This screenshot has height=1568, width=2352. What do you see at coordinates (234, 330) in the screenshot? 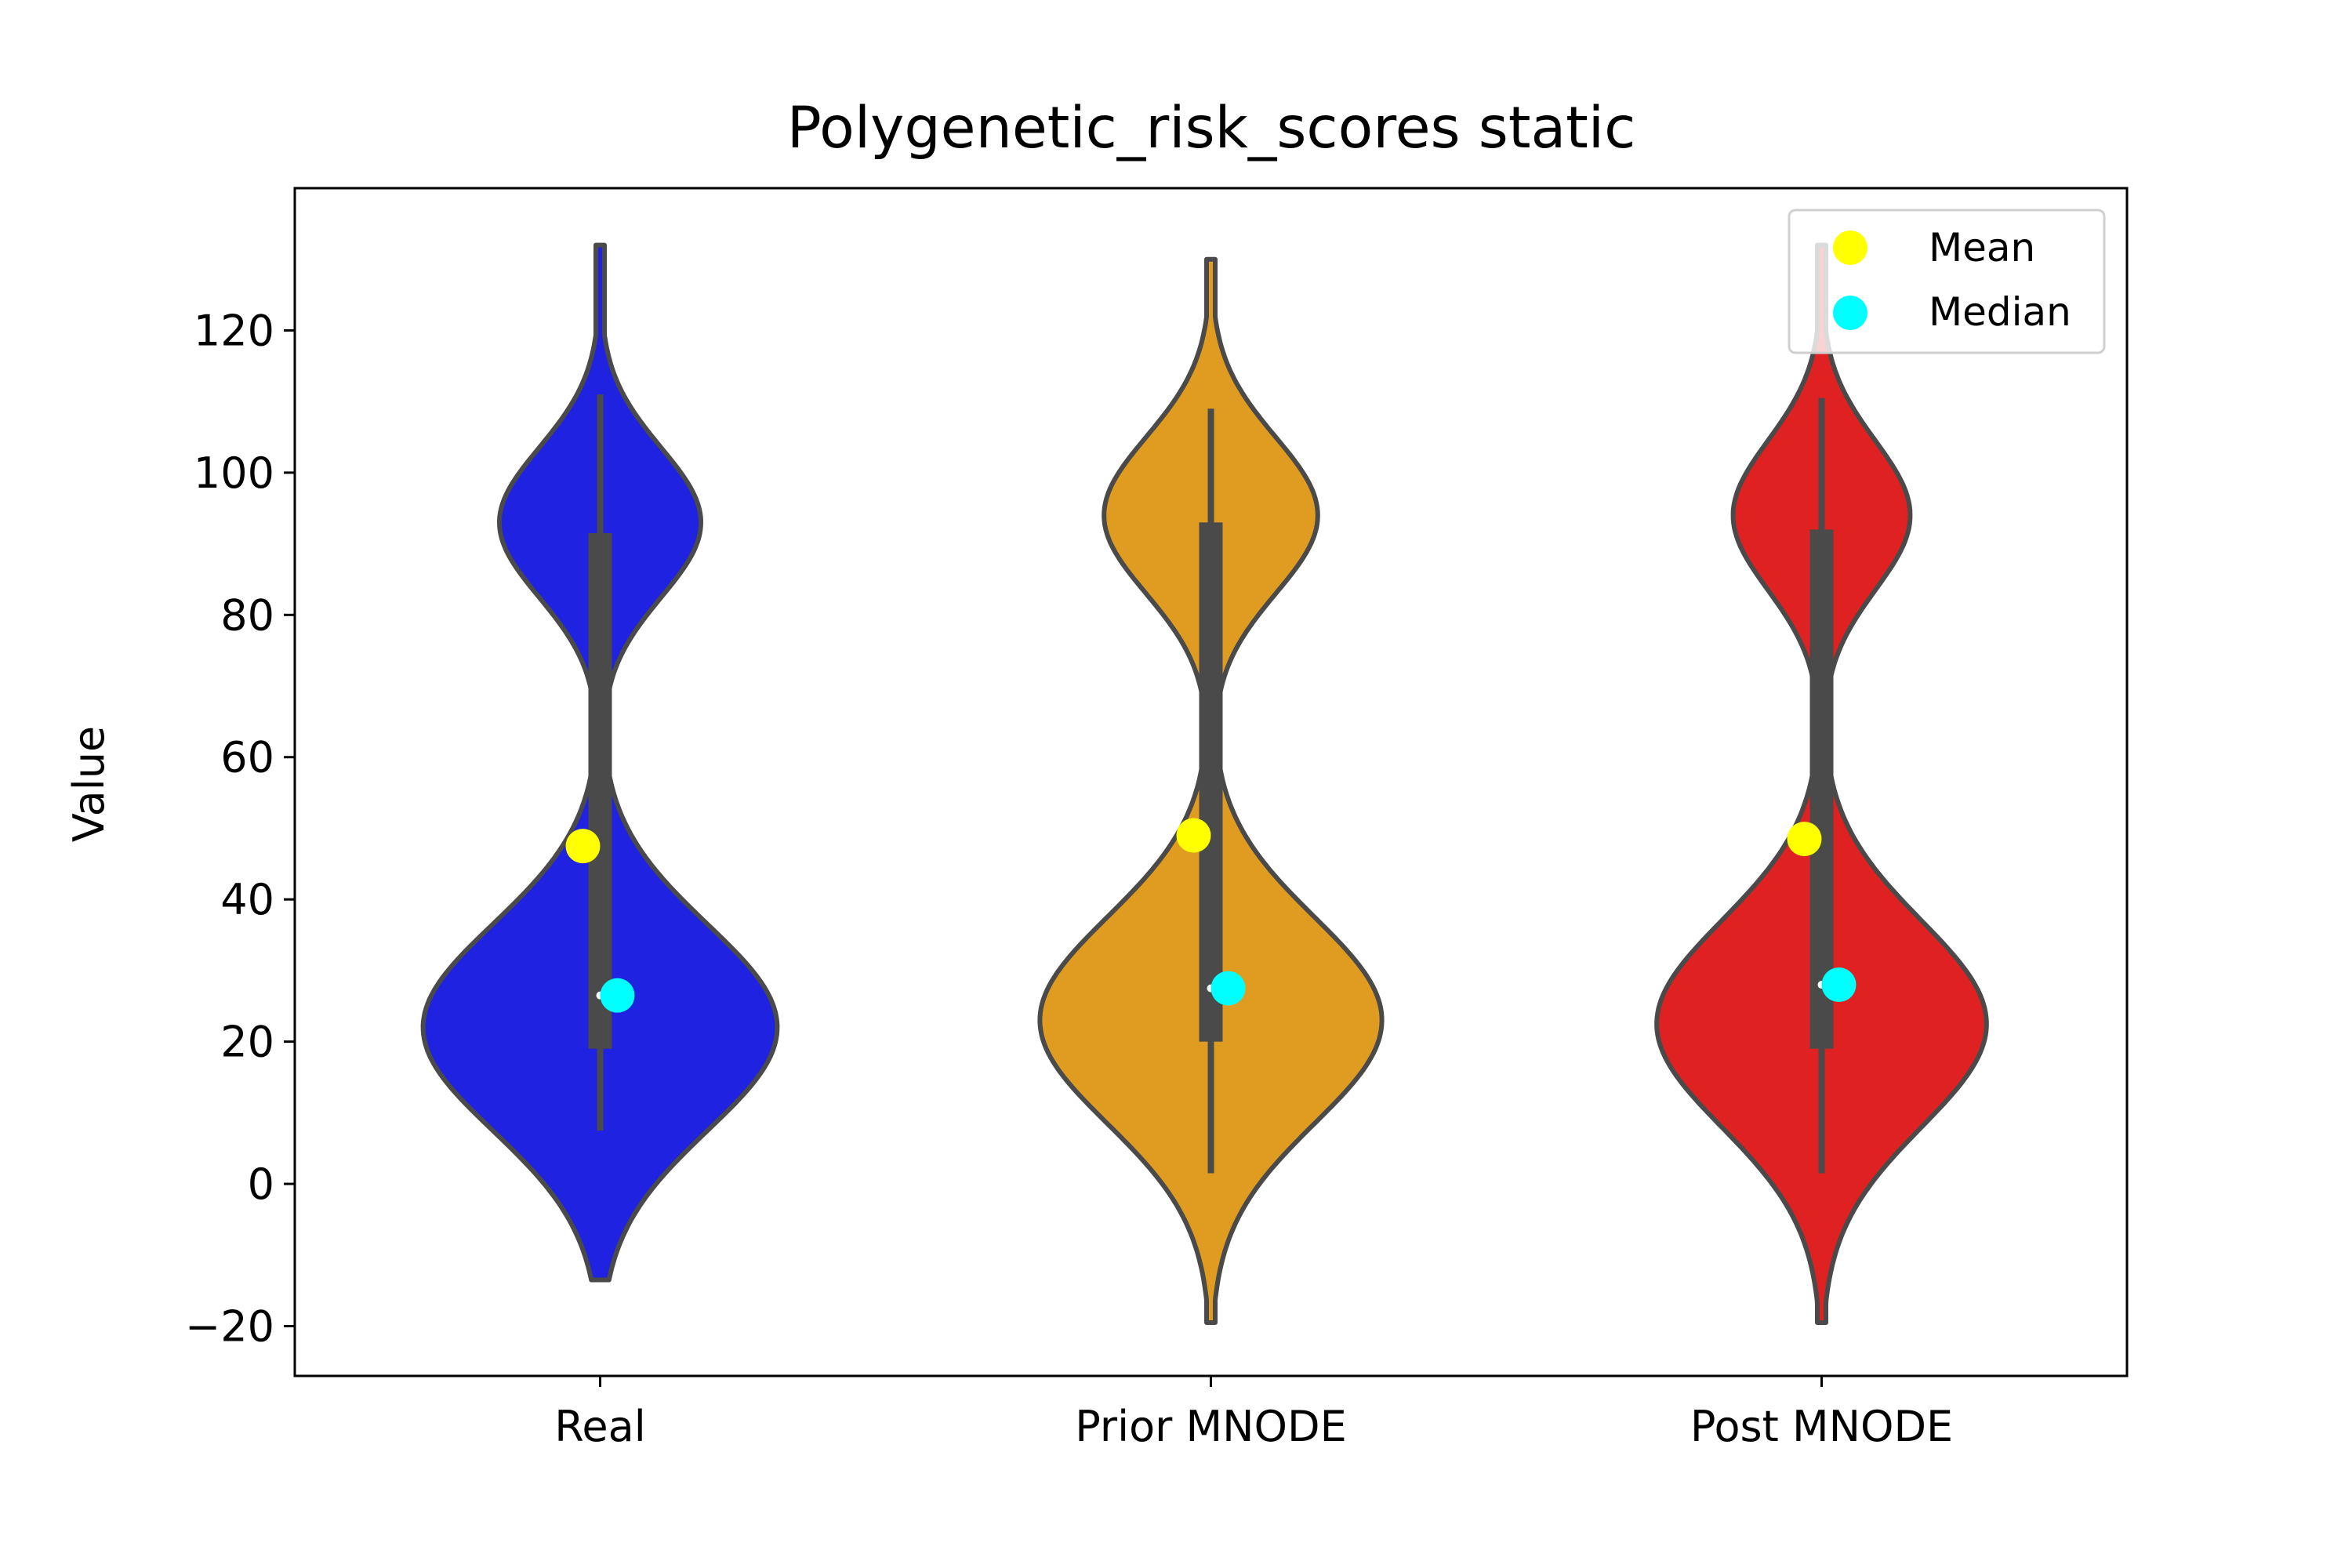
I see `y-tick-label: 120` at bounding box center [234, 330].